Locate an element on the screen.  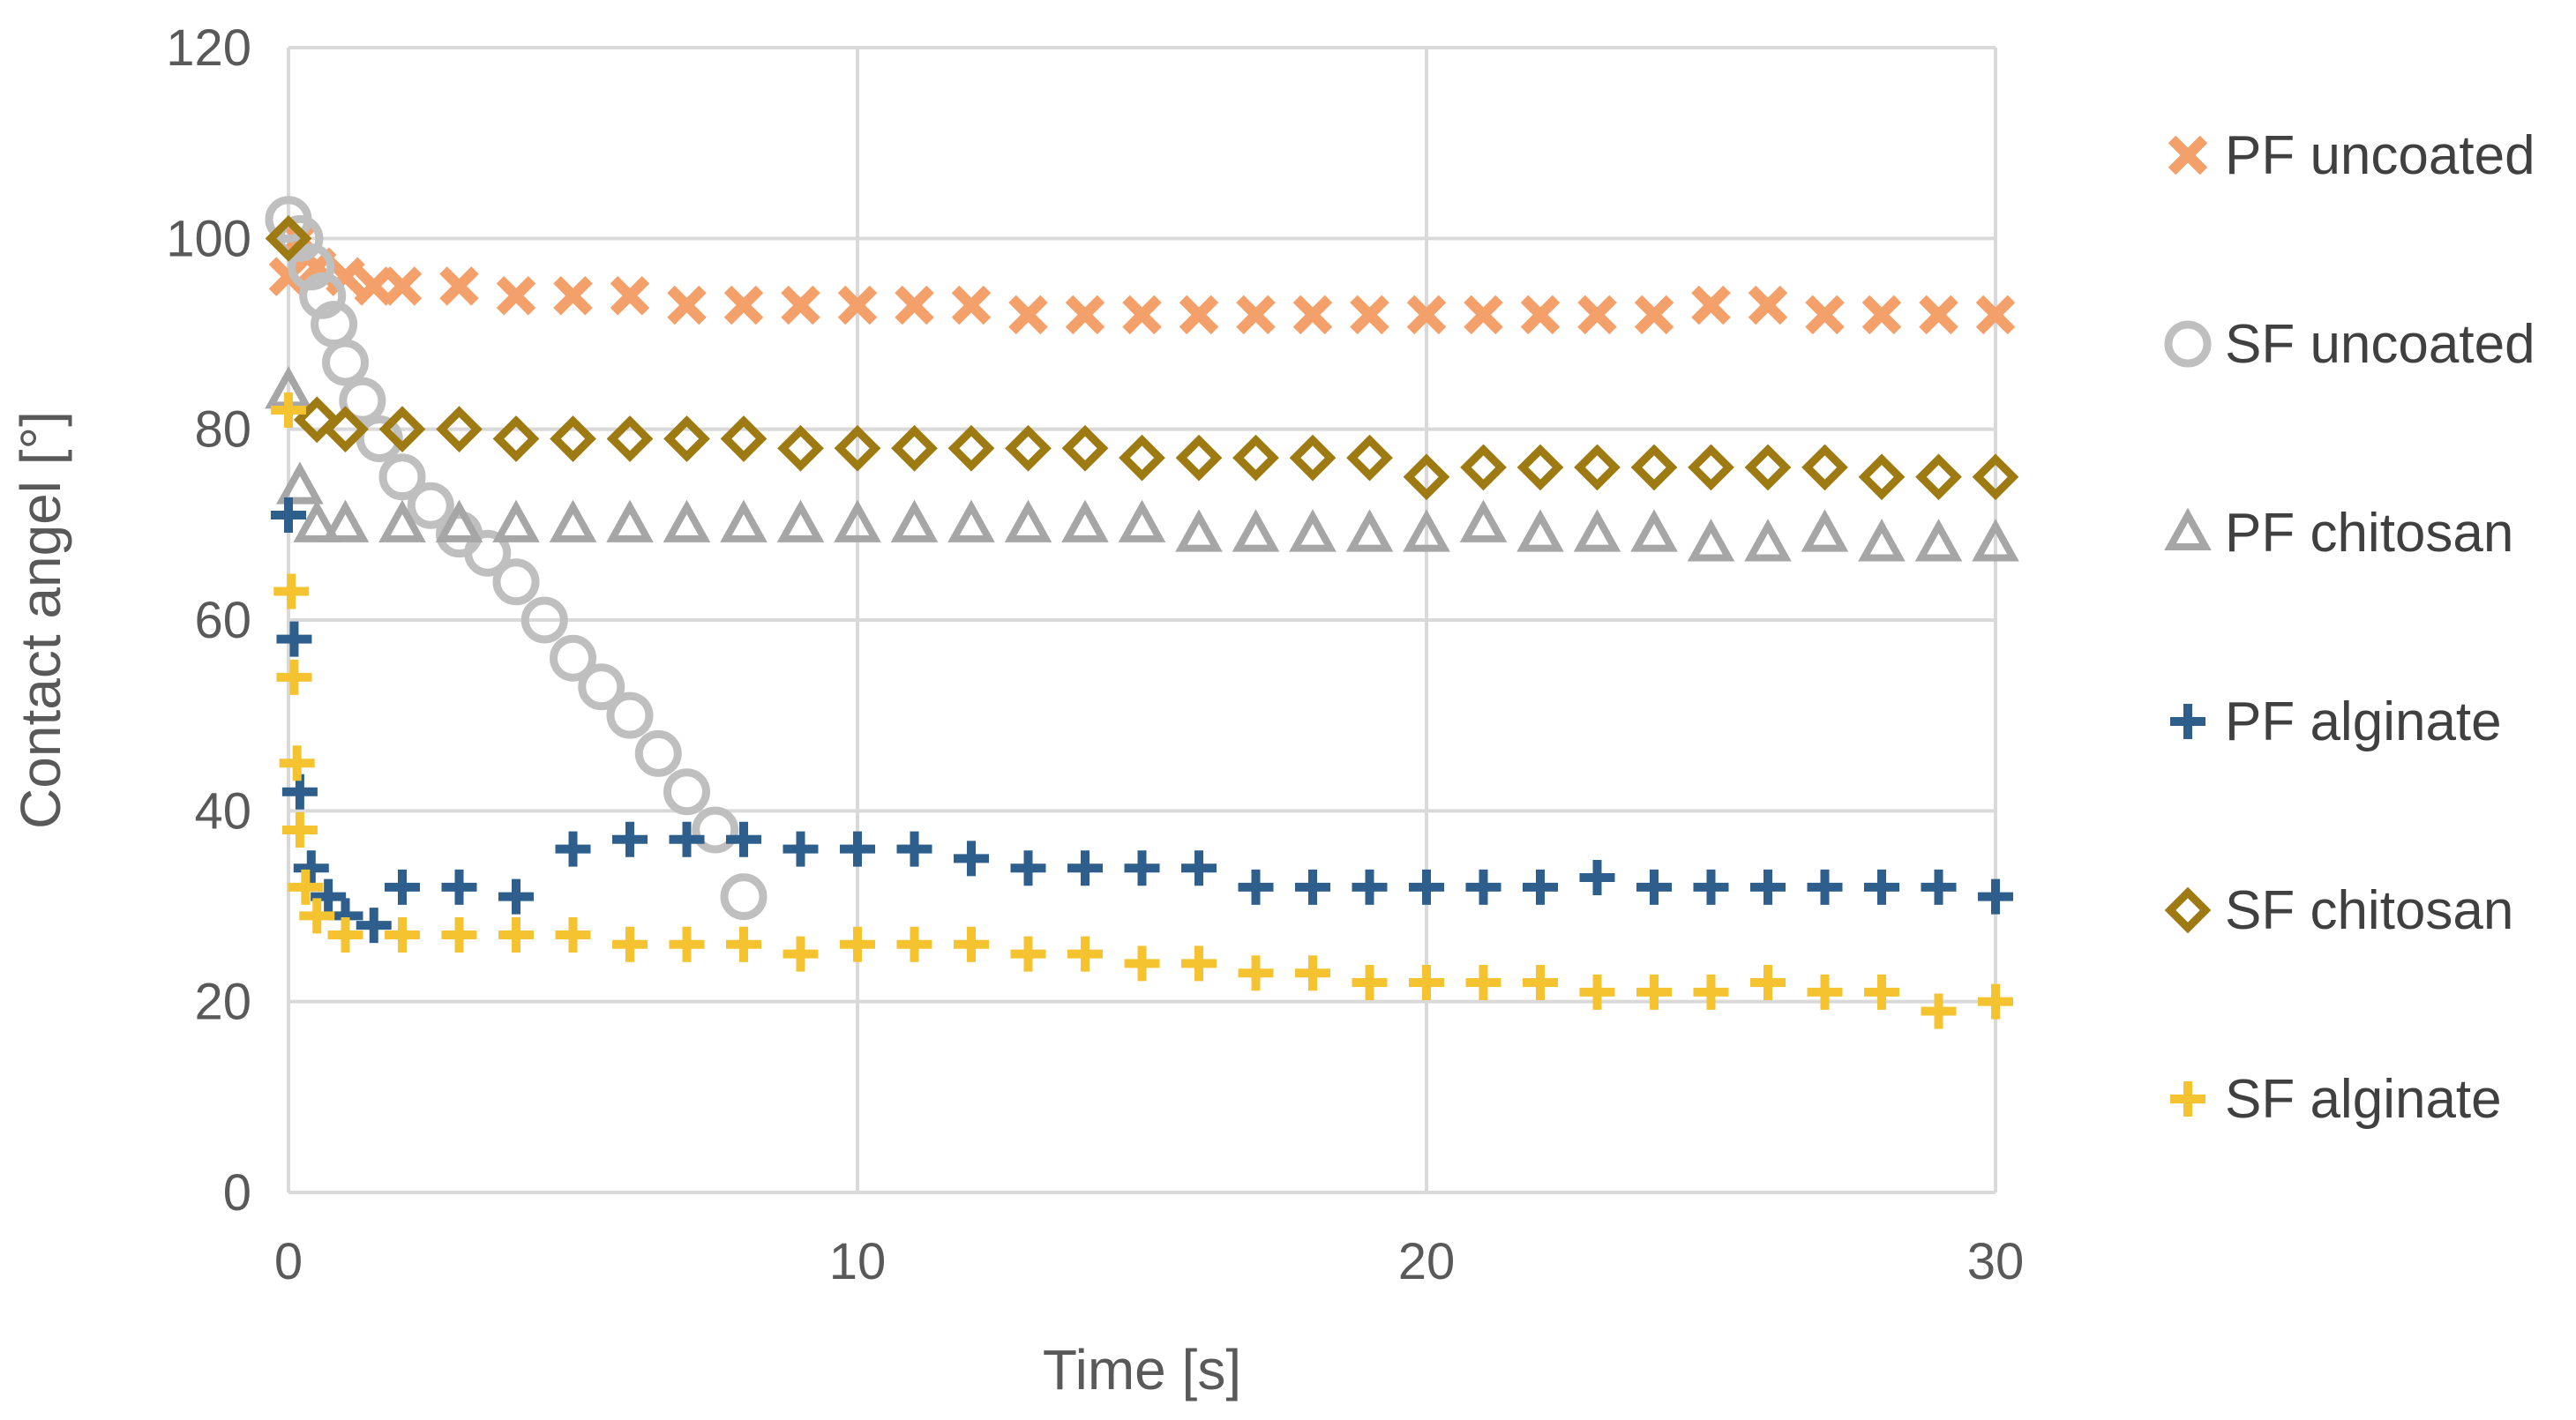
legend-label: PF chitosan is located at coordinates (2369, 533).